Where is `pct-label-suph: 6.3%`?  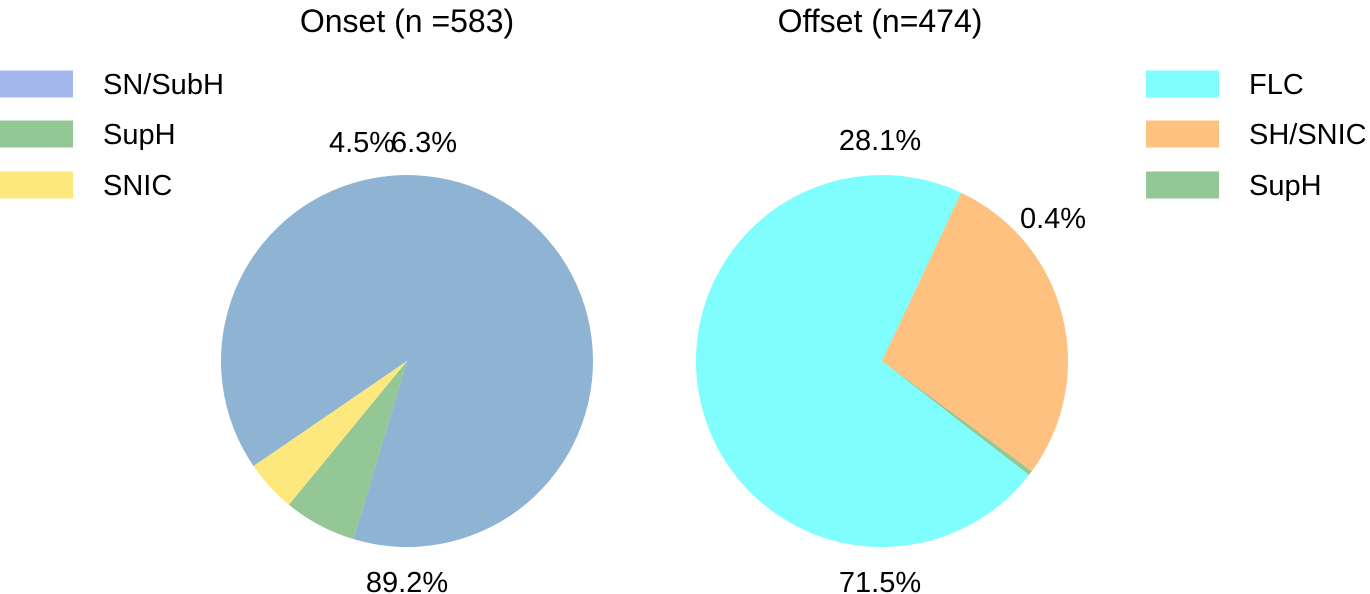
pct-label-suph: 6.3% is located at coordinates (424, 143).